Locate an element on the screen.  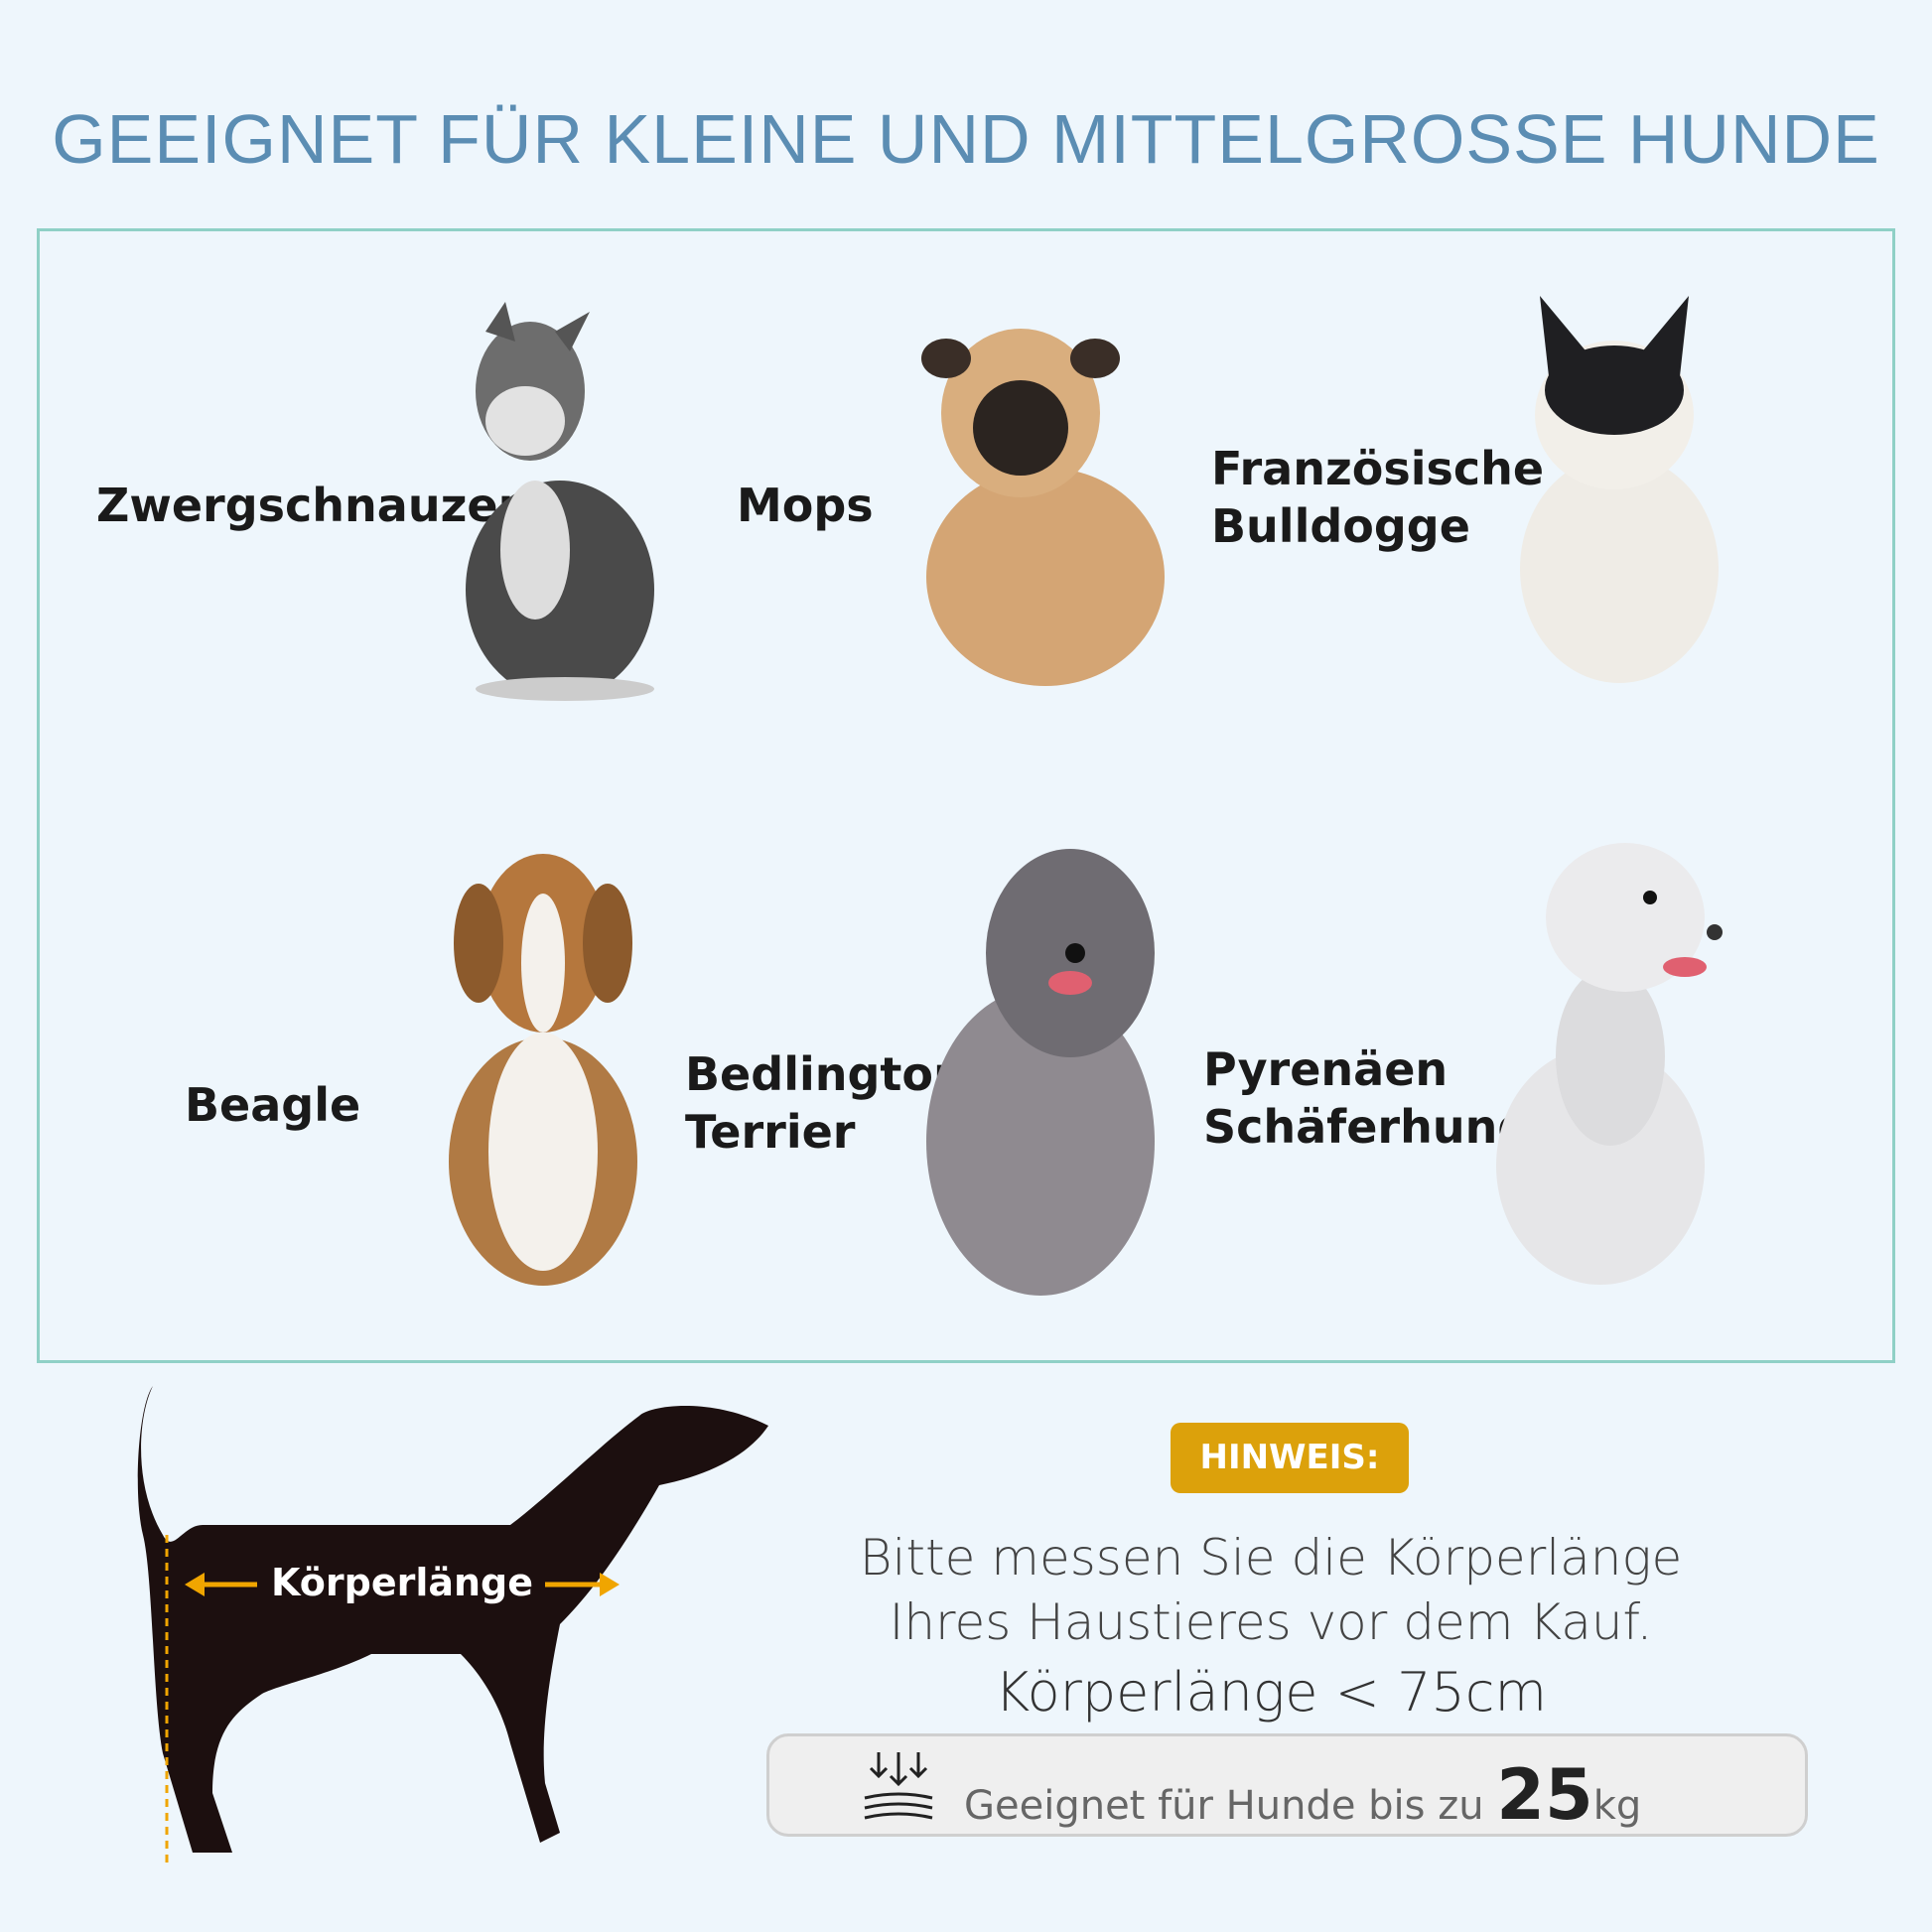
breed-label-bedlington-terrier: Bedlington Terrier is located at coordinates (825, 1103).